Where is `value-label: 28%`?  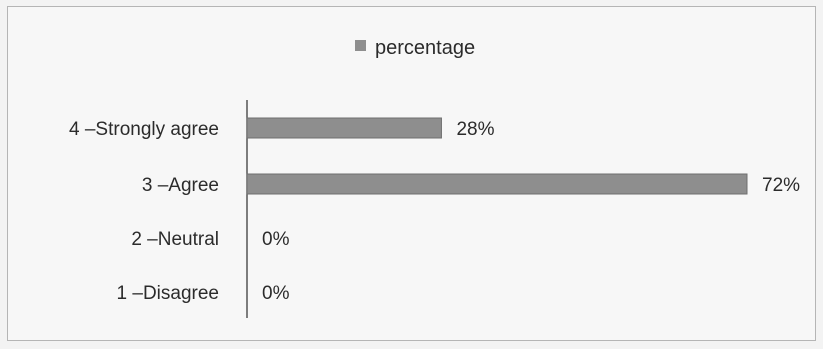
value-label: 28% is located at coordinates (475, 129).